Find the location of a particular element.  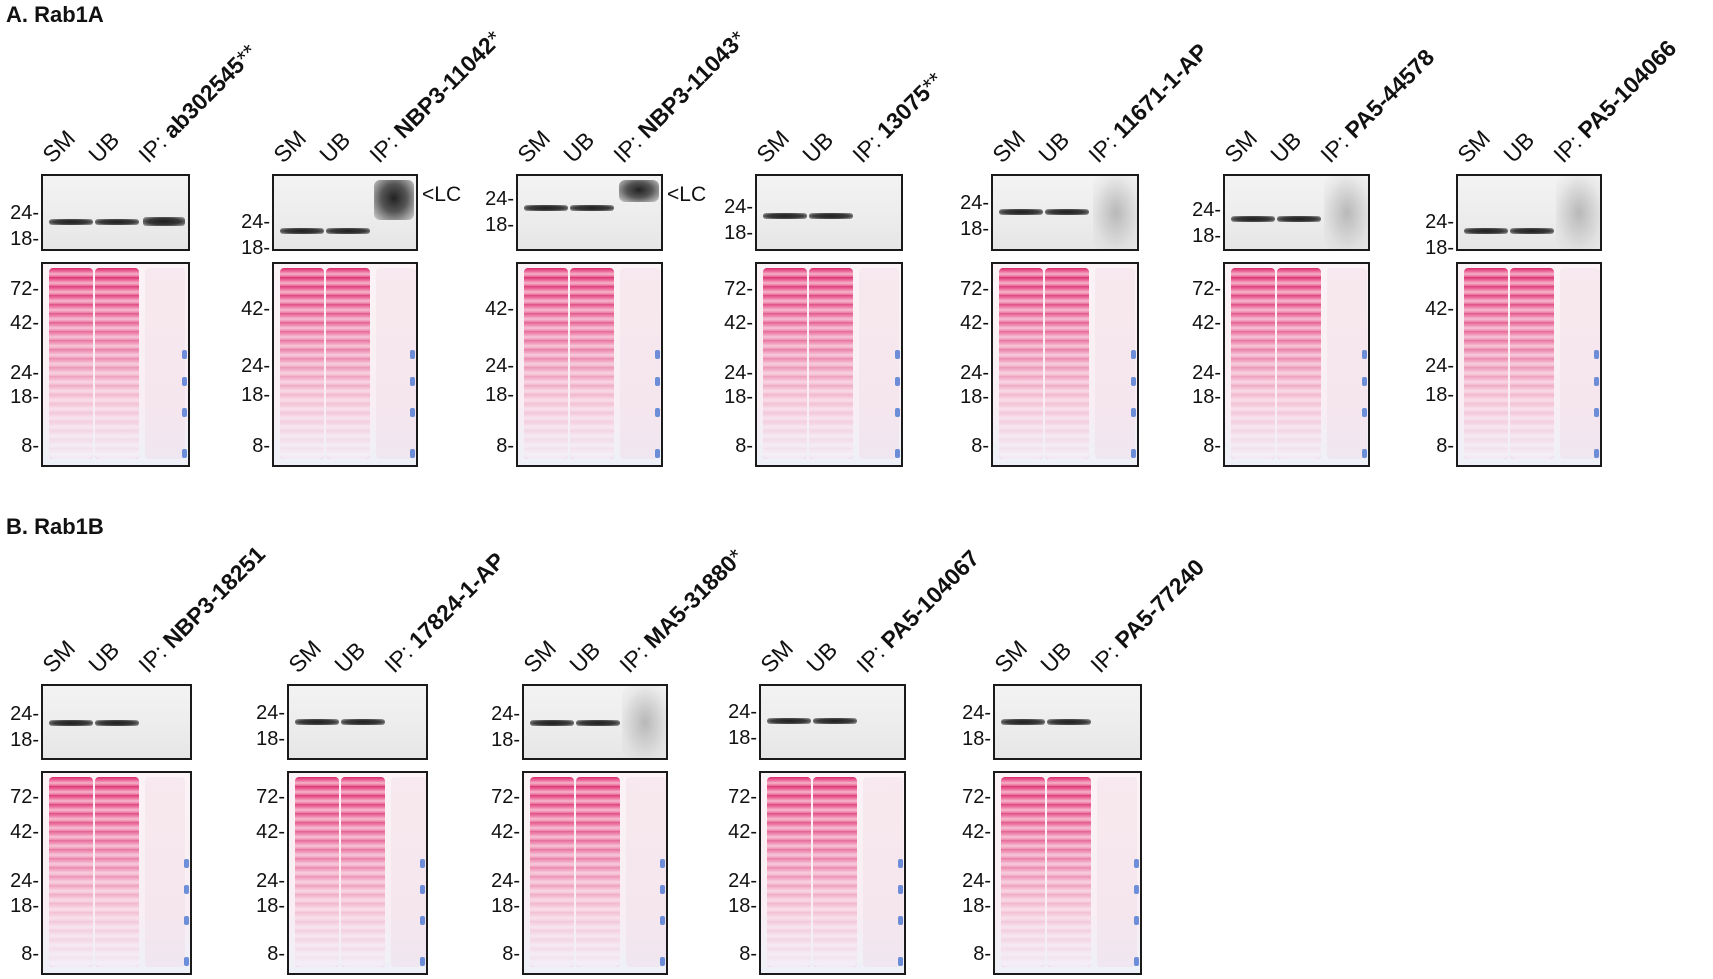

western-blot-b3 is located at coordinates (595, 722).